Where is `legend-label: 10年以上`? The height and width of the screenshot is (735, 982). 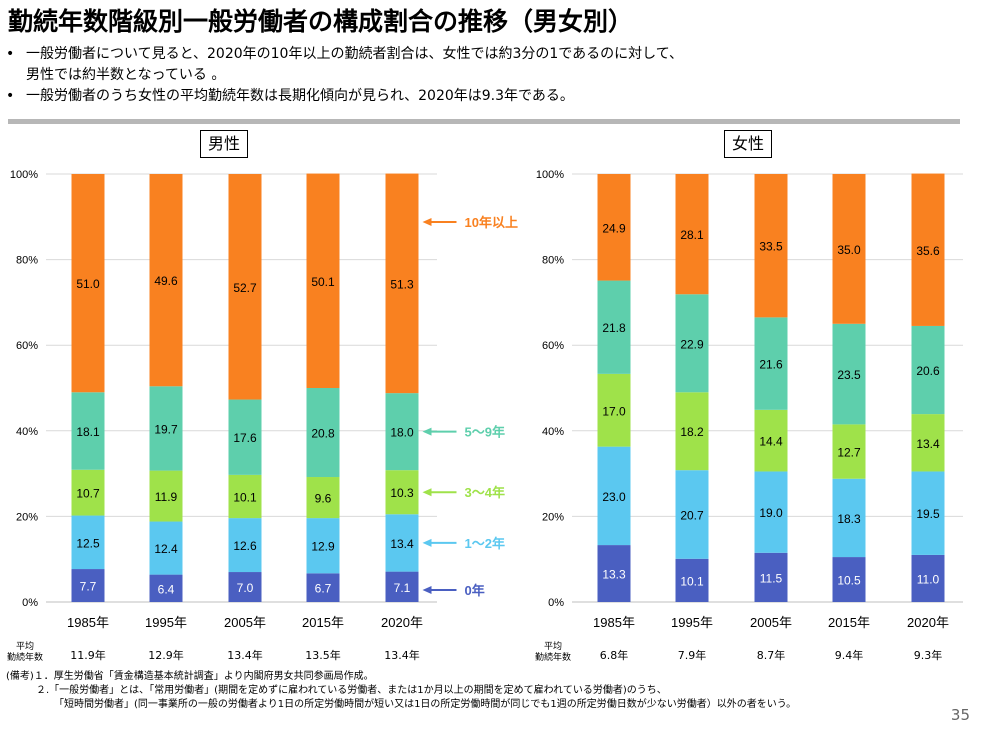 legend-label: 10年以上 is located at coordinates (491, 222).